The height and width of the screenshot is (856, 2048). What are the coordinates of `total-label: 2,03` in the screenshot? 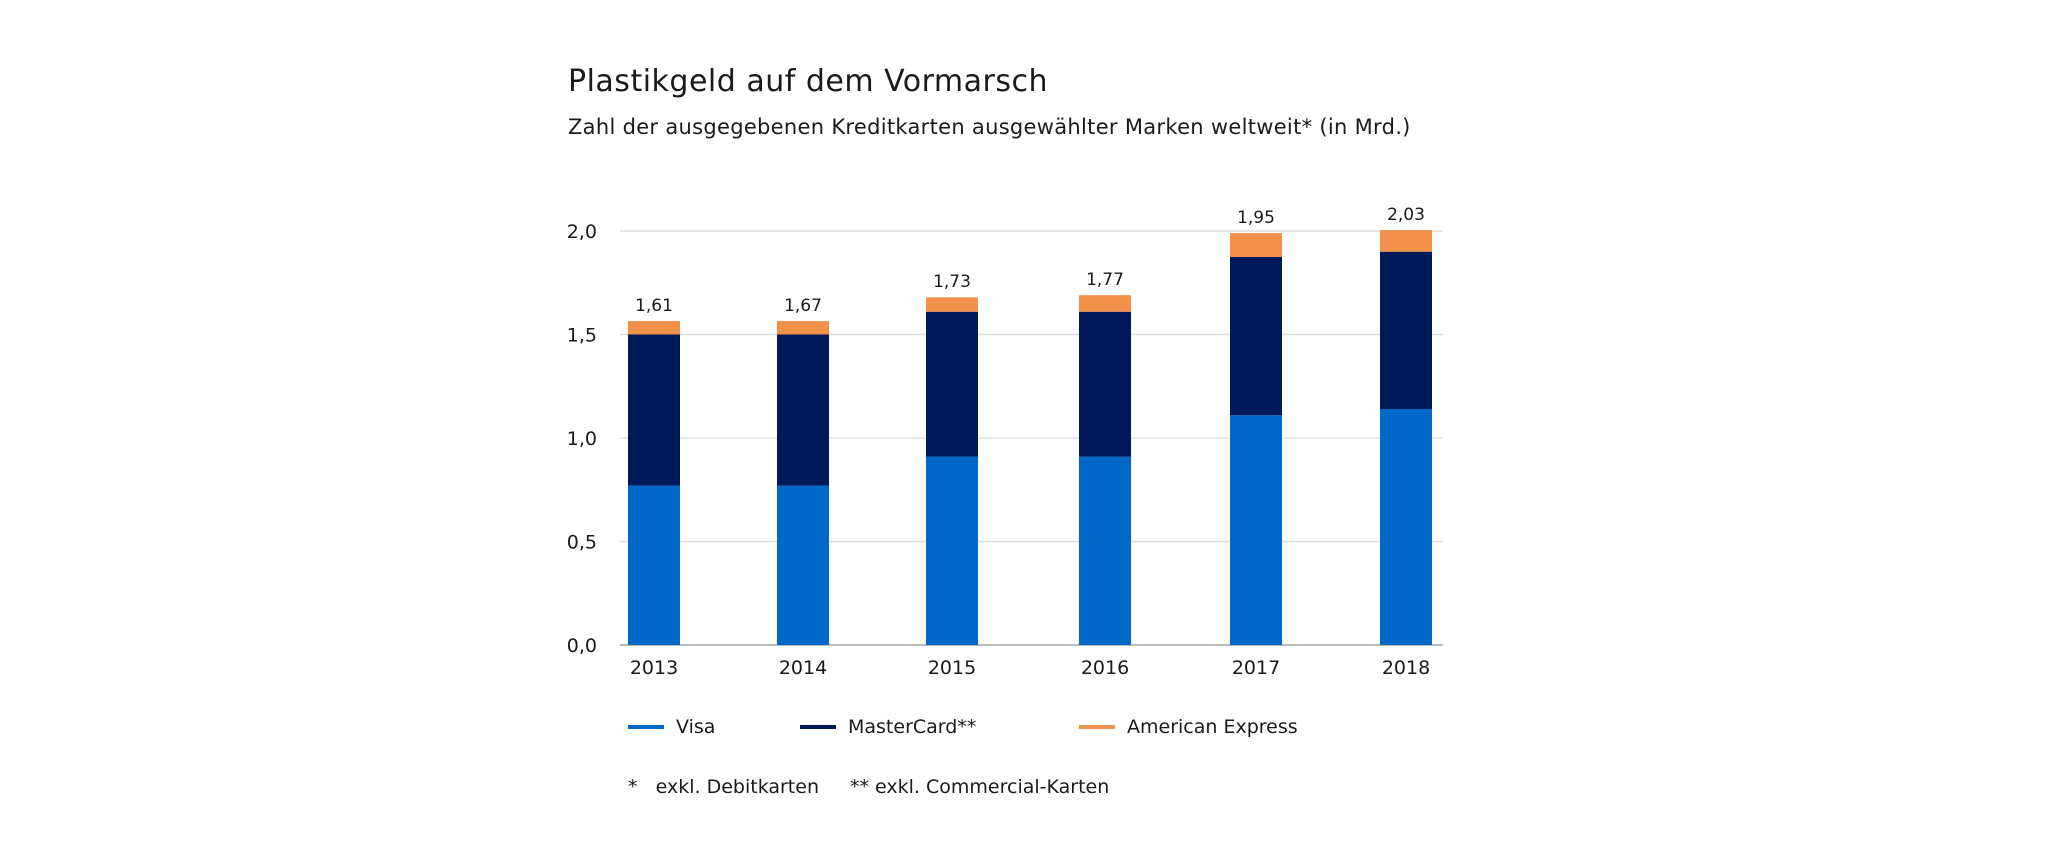 It's located at (1406, 215).